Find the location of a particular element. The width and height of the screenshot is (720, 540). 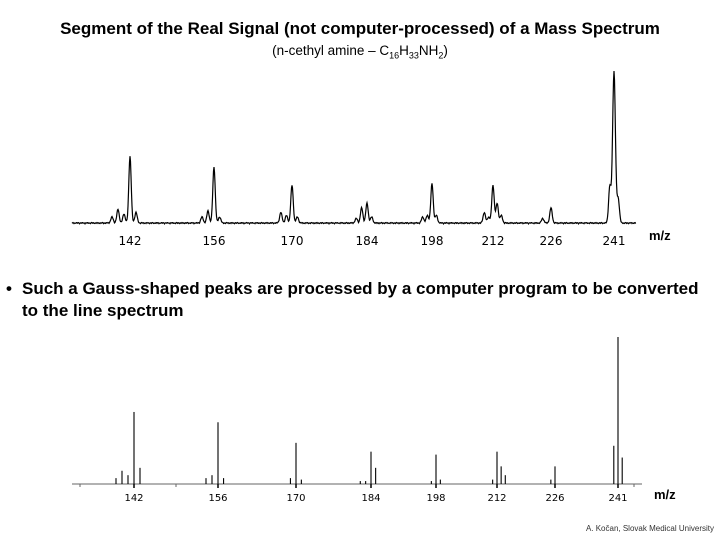

line-spectrum-tick-label: 241 is located at coordinates (617, 498).